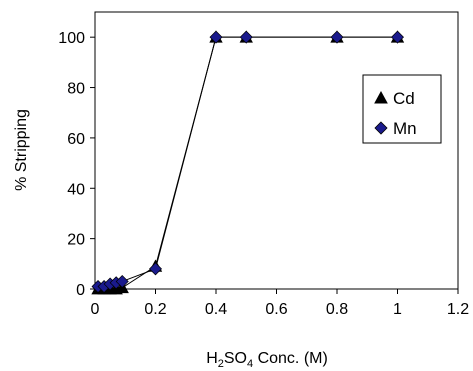 The width and height of the screenshot is (473, 371). What do you see at coordinates (250, 364) in the screenshot?
I see `x-axis-title-sub2: 4` at bounding box center [250, 364].